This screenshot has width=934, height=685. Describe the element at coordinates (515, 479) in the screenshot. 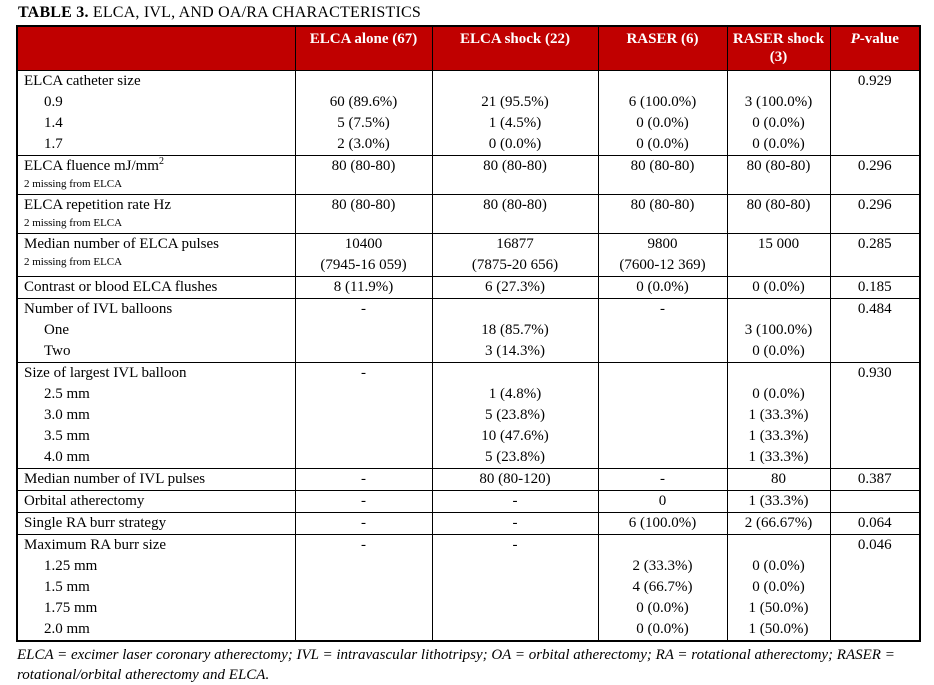

I see `value-cell: 80 (80-120)` at that location.